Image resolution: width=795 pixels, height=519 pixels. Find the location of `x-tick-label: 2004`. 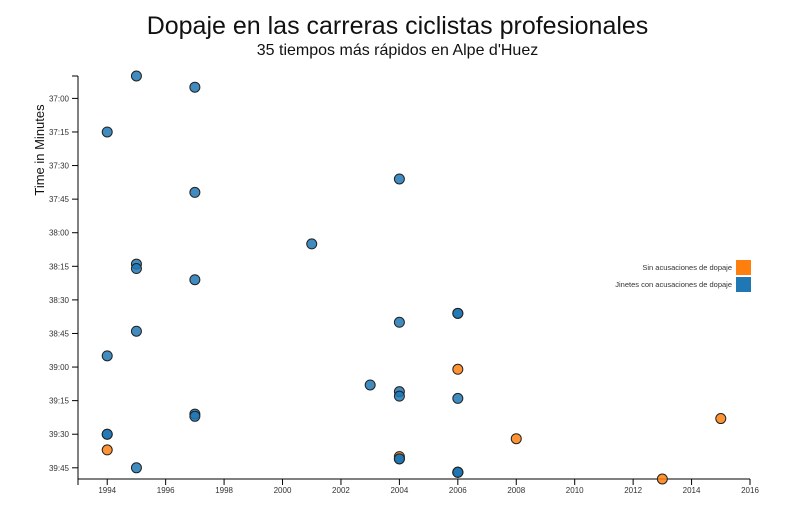

x-tick-label: 2004 is located at coordinates (399, 490).